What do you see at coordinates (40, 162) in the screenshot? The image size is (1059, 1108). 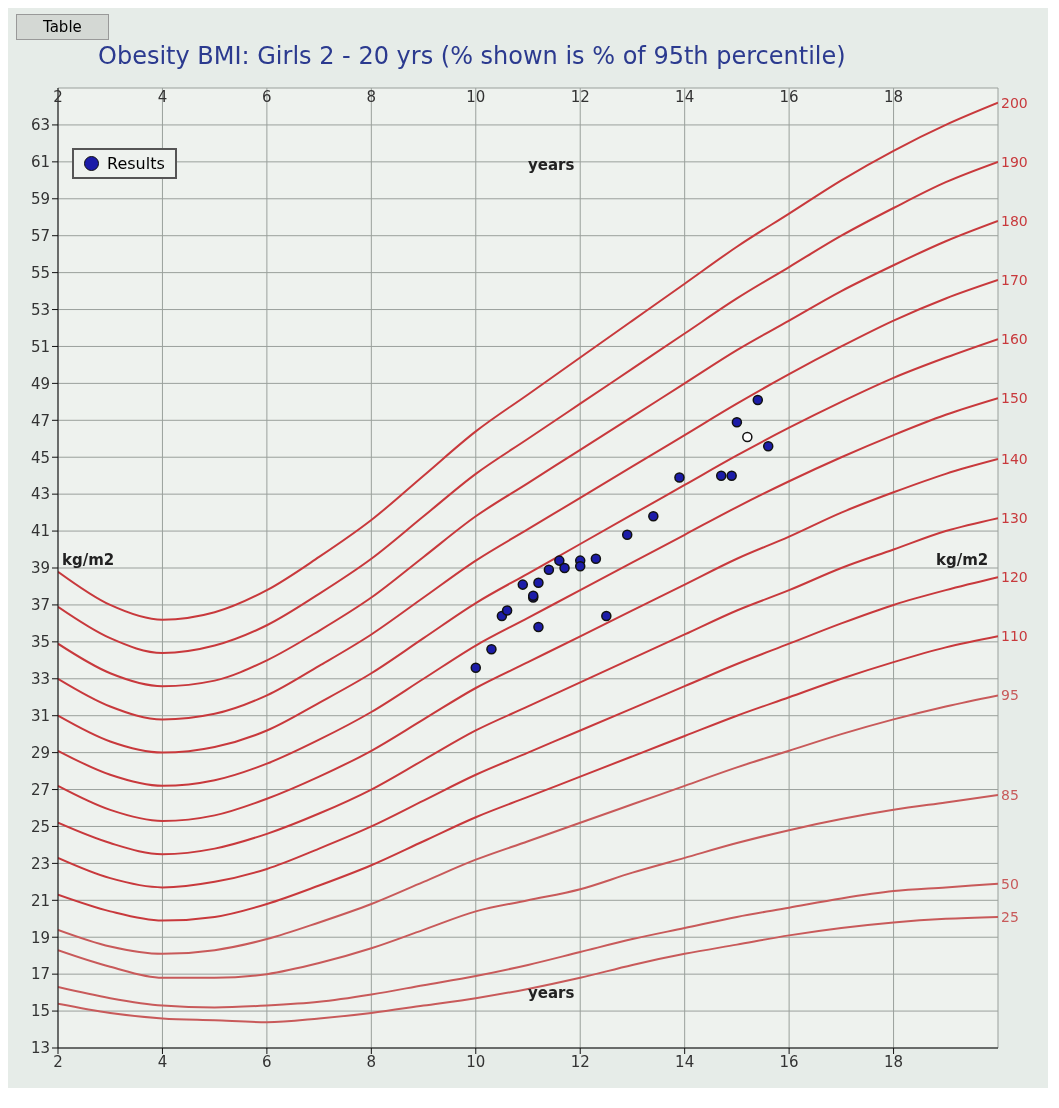 I see `y-tick-label: 61` at bounding box center [40, 162].